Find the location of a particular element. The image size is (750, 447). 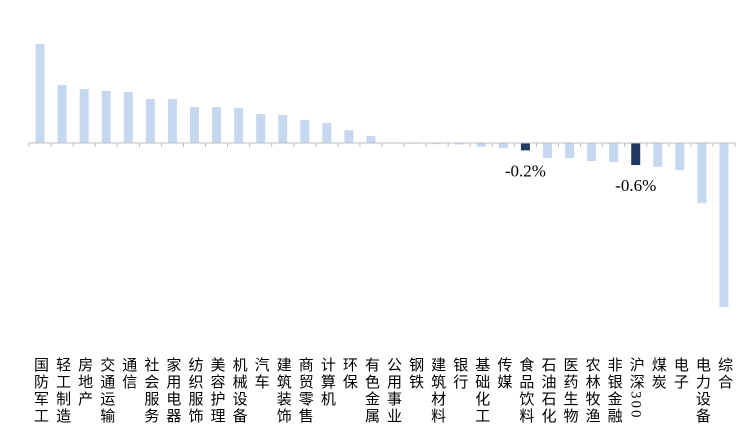

x-tick-label: 建筑装饰 is located at coordinates (283, 391).